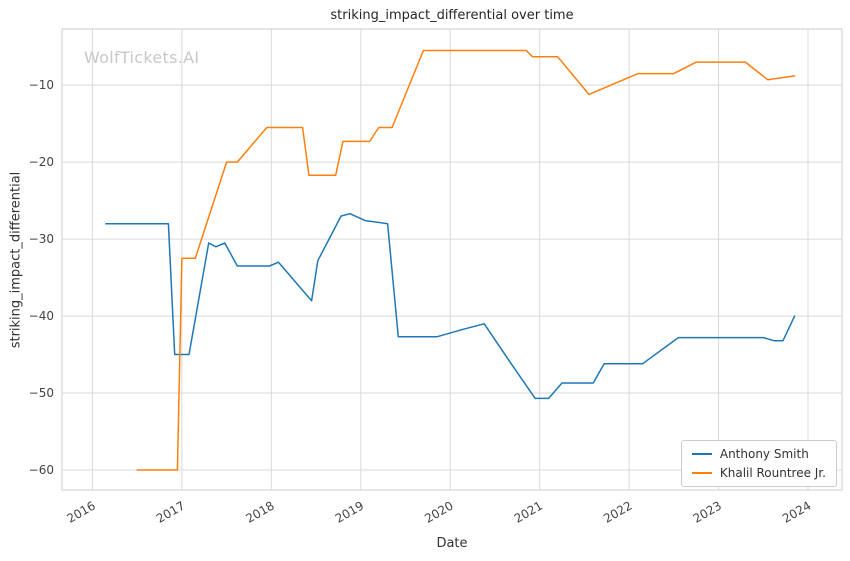 The image size is (850, 561). Describe the element at coordinates (452, 15) in the screenshot. I see `chart-title: striking_impact_differential over time` at that location.